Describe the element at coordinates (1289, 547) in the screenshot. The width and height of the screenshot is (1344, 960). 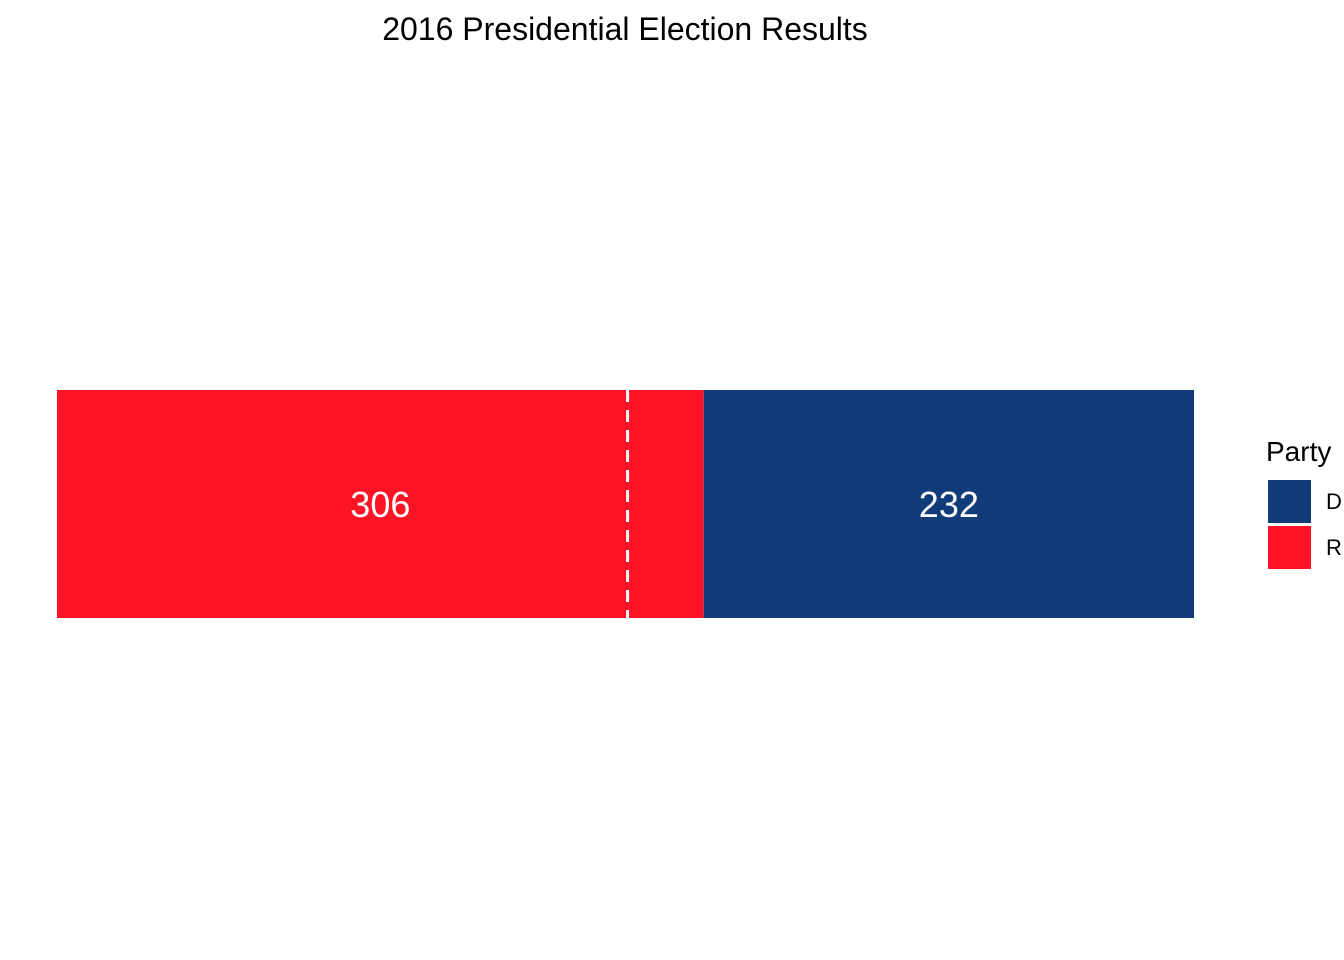
I see `legend-key-r` at that location.